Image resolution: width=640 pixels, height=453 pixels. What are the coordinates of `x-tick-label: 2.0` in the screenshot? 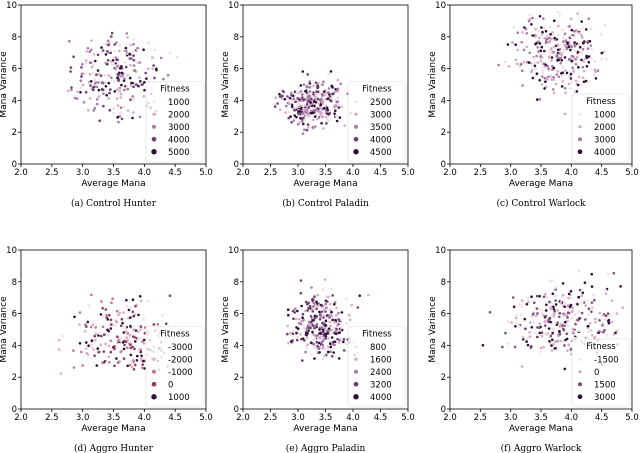 It's located at (21, 418).